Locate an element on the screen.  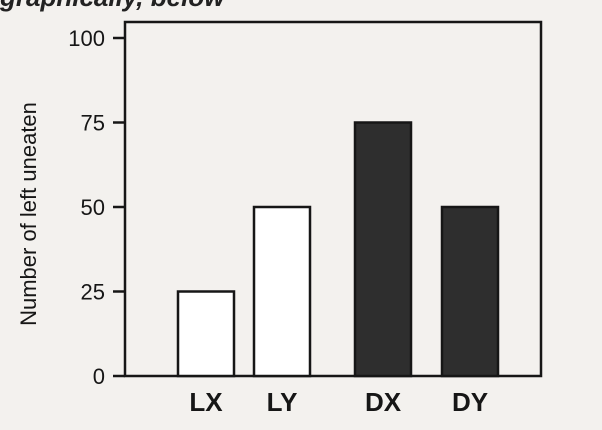
cropped-caption-text: graphically, below is located at coordinates (112, 6).